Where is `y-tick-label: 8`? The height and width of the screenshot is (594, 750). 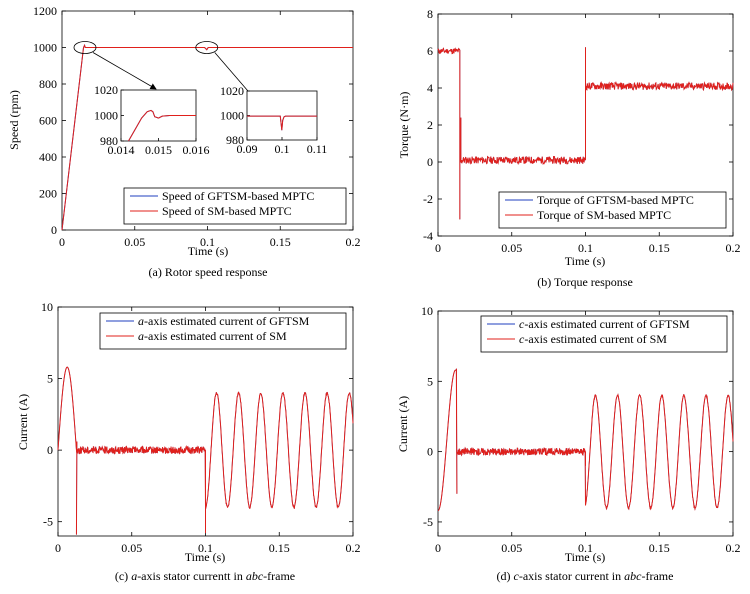
y-tick-label: 8 is located at coordinates (430, 14).